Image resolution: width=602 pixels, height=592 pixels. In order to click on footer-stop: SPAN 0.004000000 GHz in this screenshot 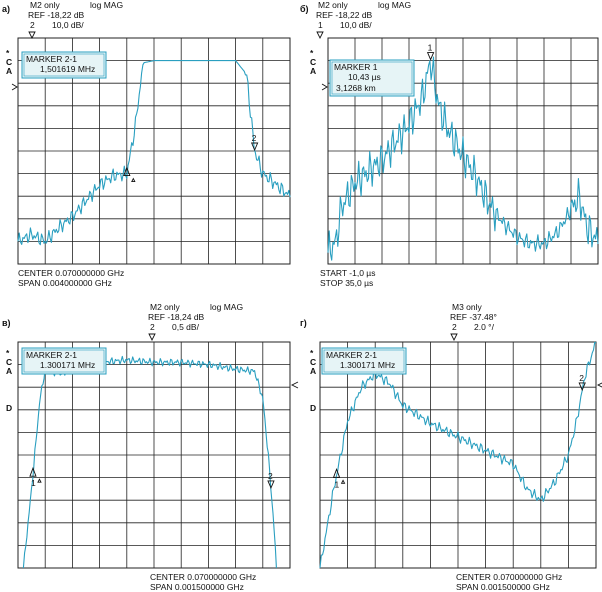, I will do `click(65, 283)`.